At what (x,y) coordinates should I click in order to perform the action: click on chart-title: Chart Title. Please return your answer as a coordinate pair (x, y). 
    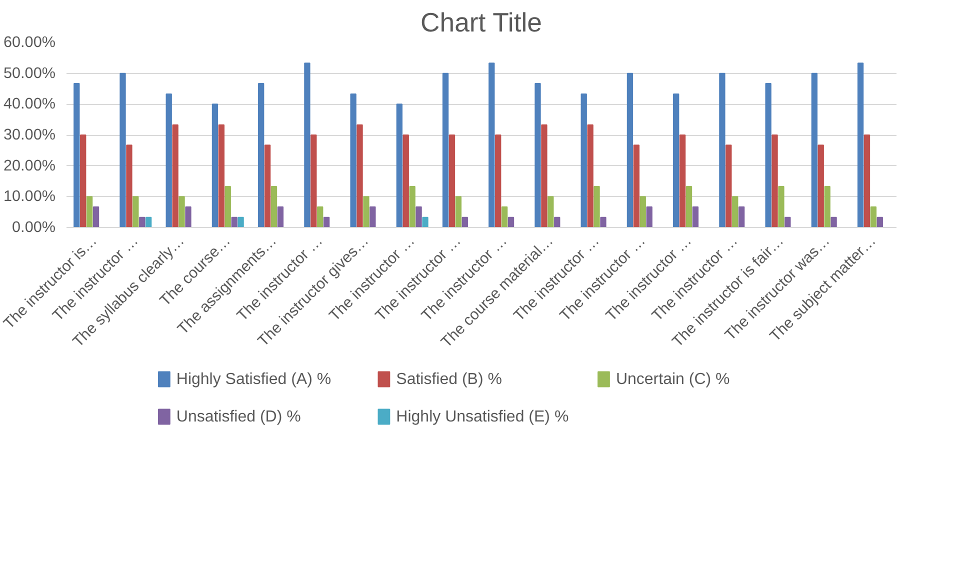
    Looking at the image, I should click on (481, 23).